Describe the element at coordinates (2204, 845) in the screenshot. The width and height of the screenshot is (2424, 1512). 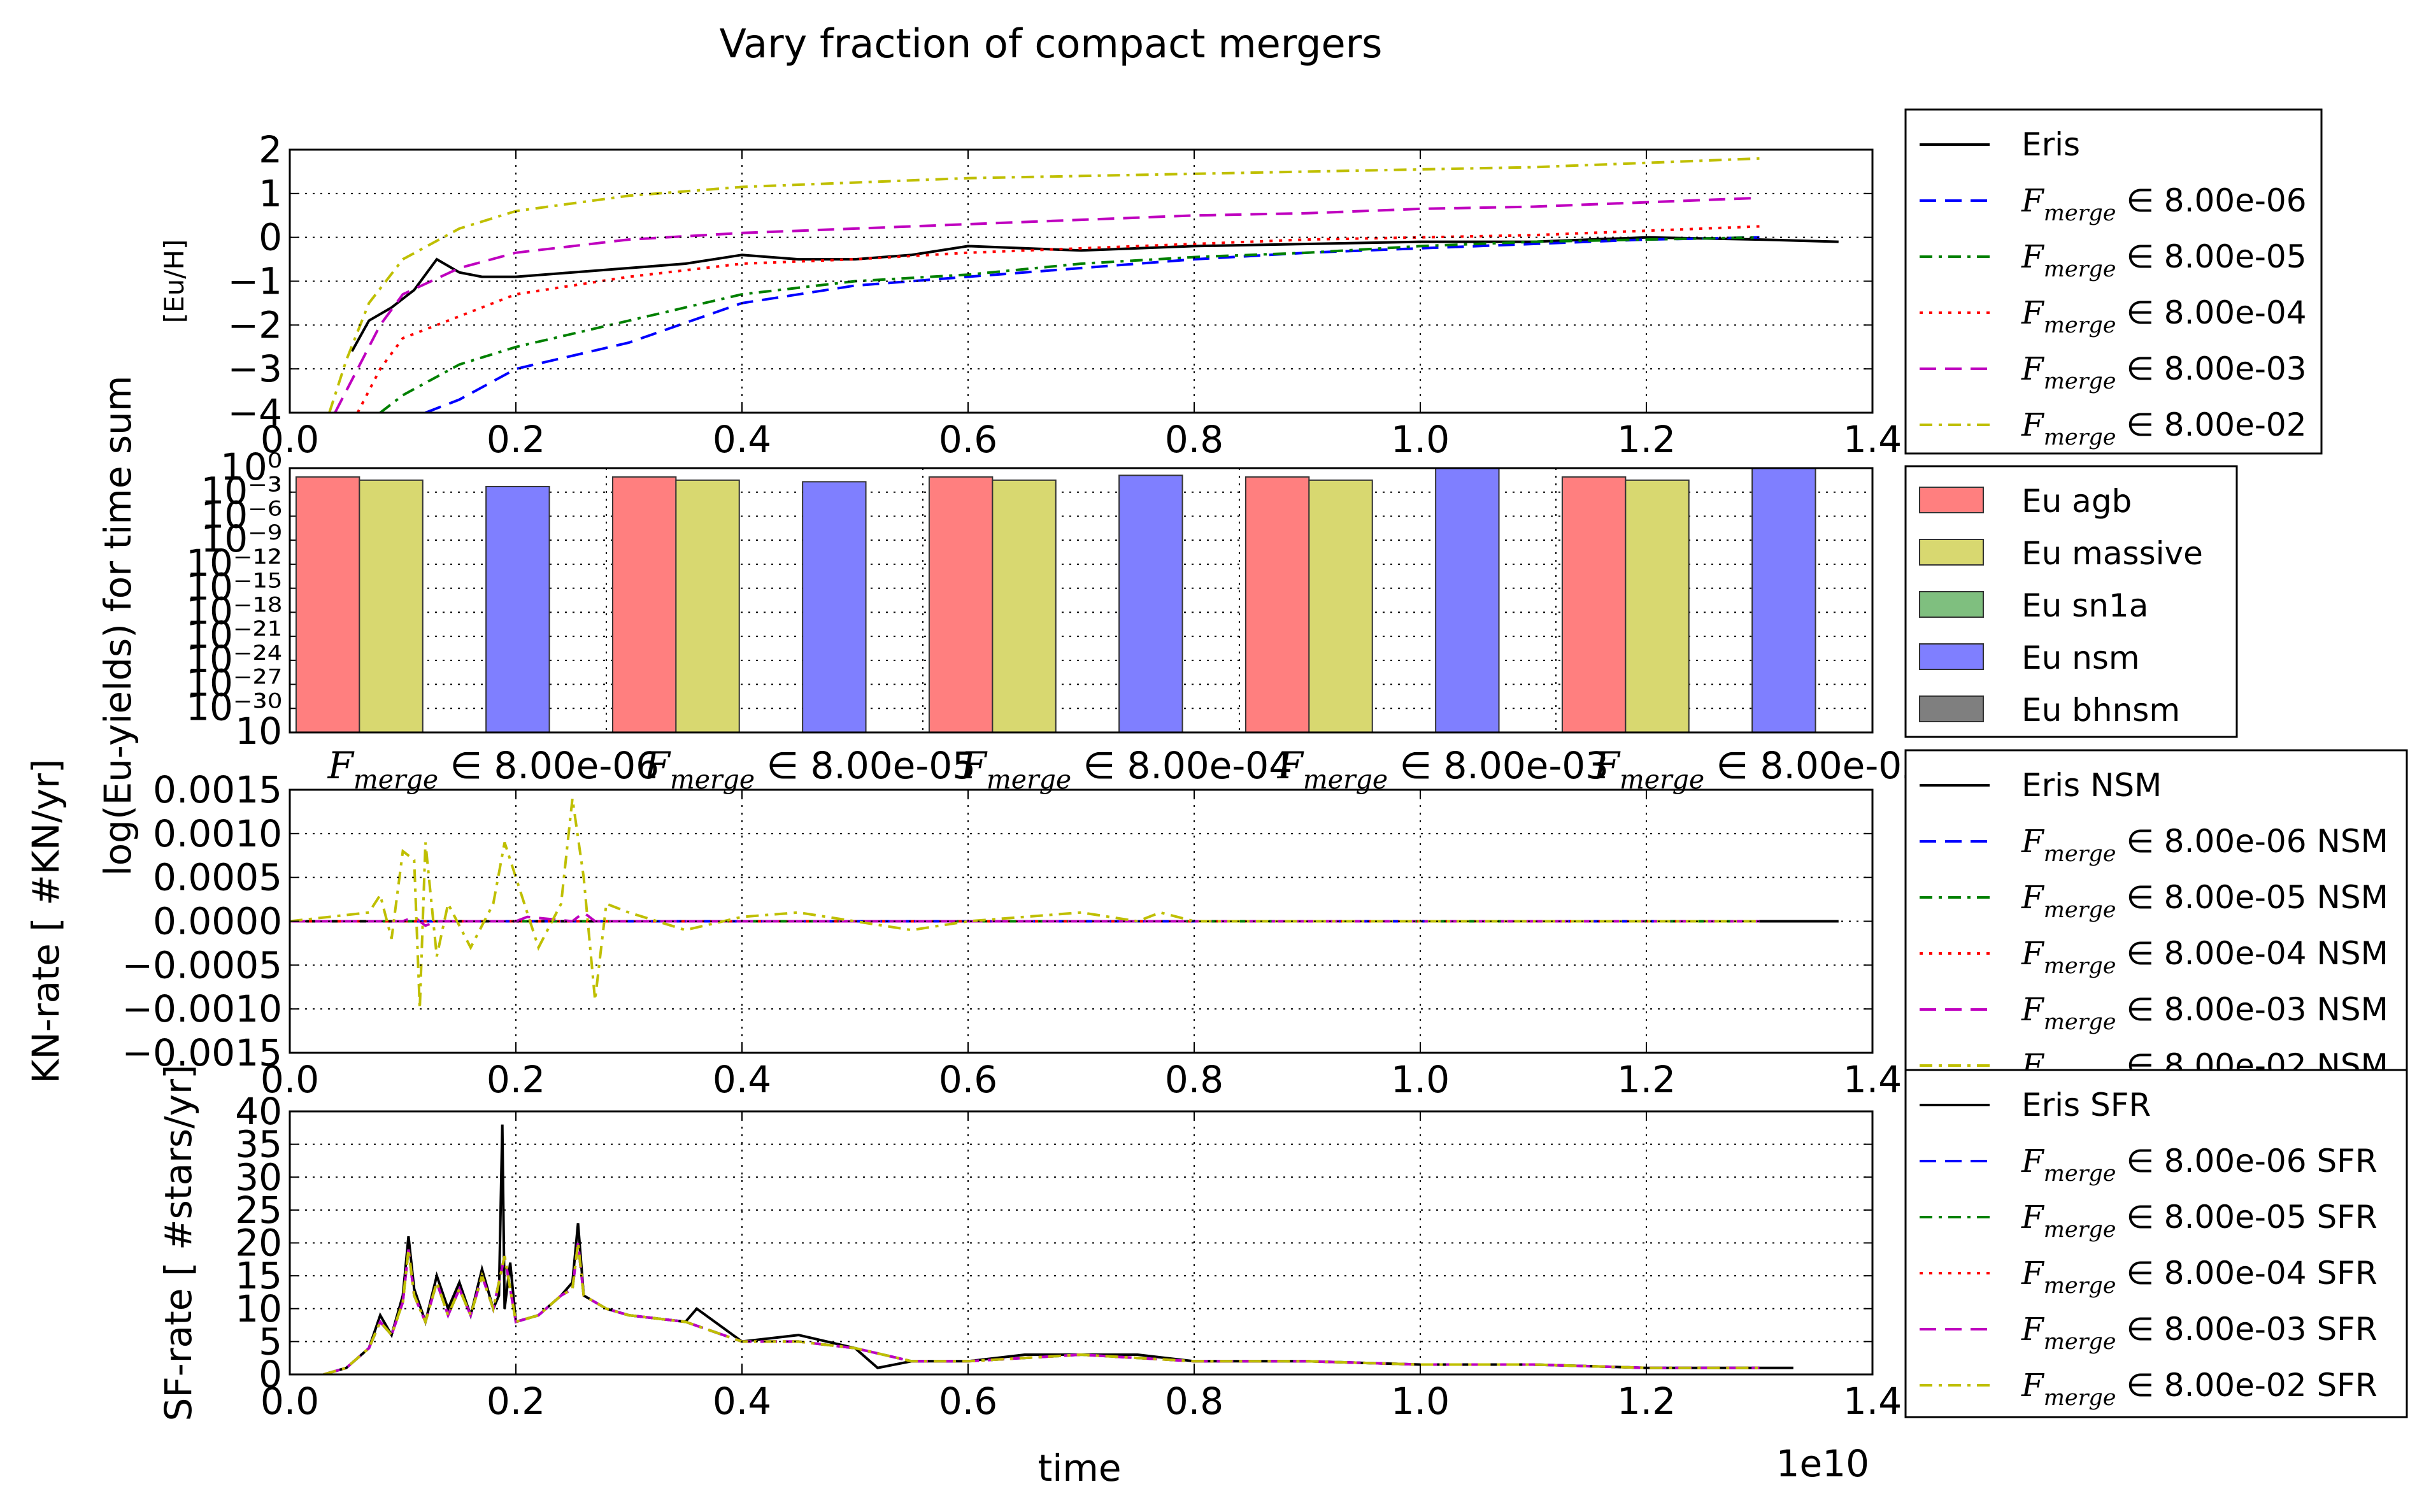
I see `legend-entry: Fmerge ∈ 8.00e-06 NSM` at that location.